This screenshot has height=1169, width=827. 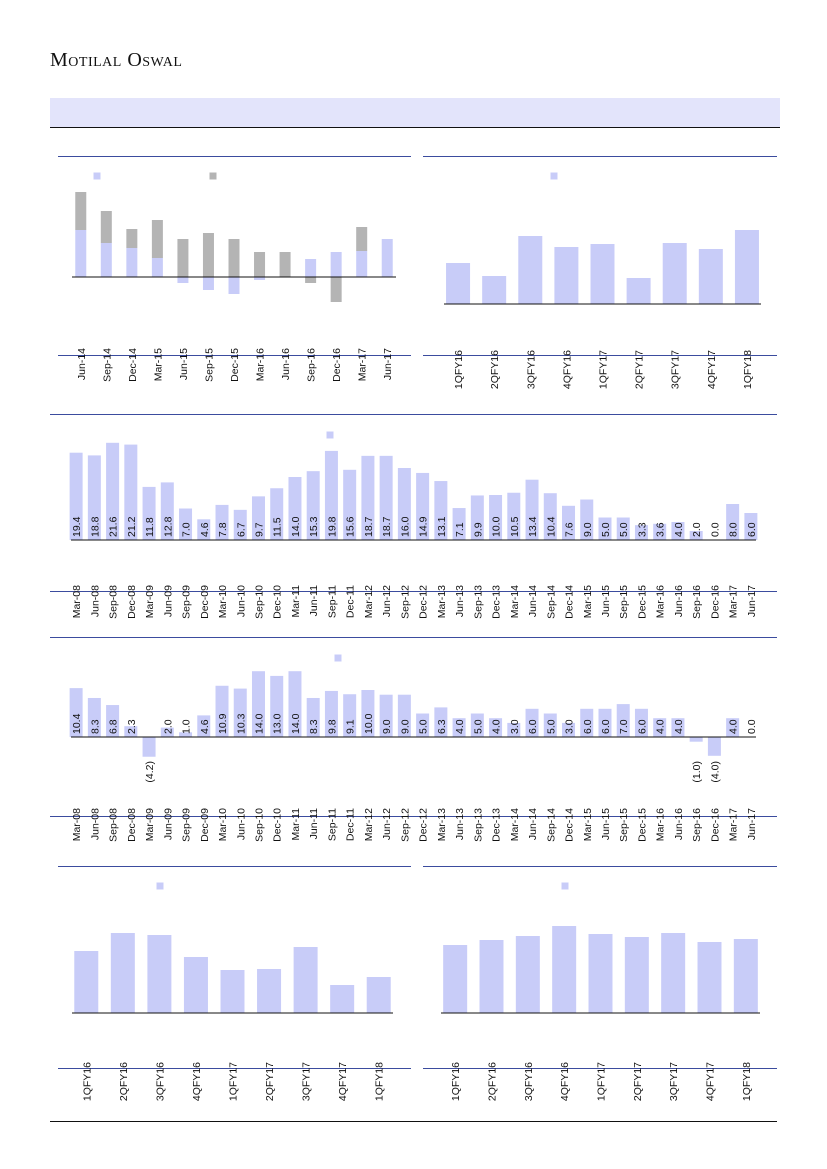 I want to click on data-label: 7.8, so click(x=223, y=529).